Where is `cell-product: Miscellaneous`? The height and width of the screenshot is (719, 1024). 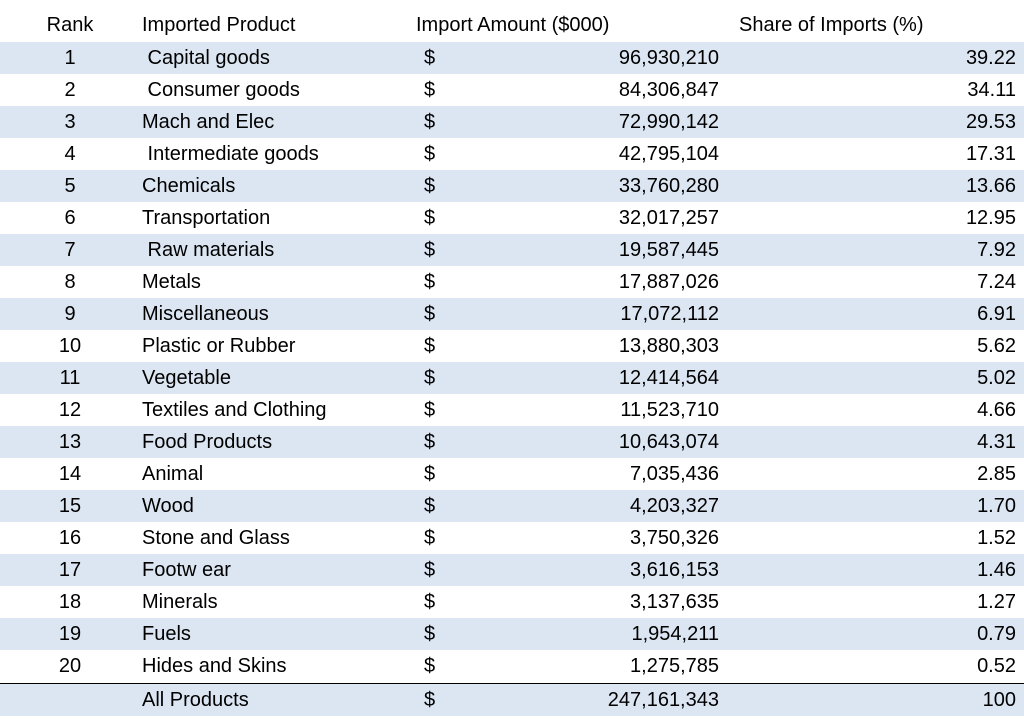
cell-product: Miscellaneous is located at coordinates (205, 314).